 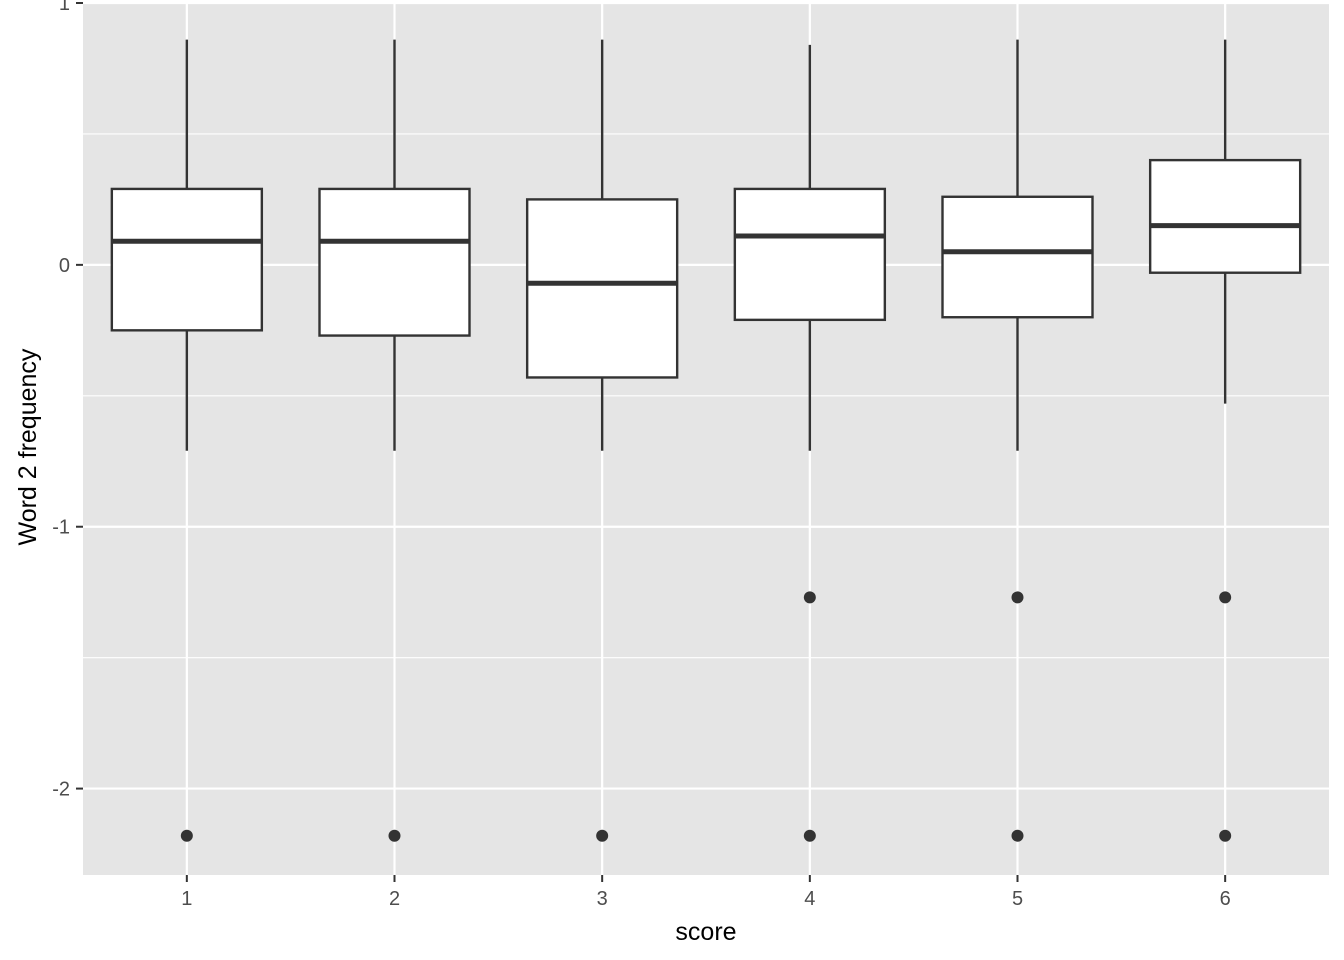 I want to click on x-tick-label: 5, so click(x=1017, y=899).